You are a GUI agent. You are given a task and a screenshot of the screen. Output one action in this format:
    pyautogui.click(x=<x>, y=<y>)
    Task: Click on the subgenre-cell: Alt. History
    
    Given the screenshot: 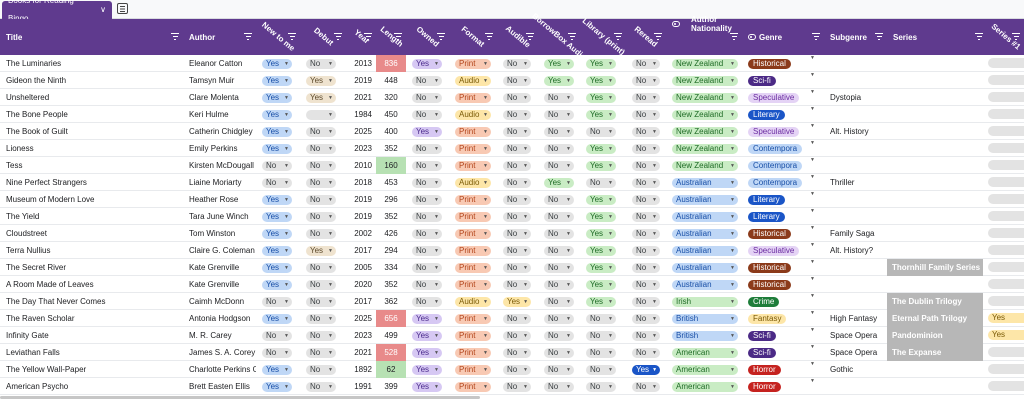 What is the action you would take?
    pyautogui.click(x=849, y=131)
    